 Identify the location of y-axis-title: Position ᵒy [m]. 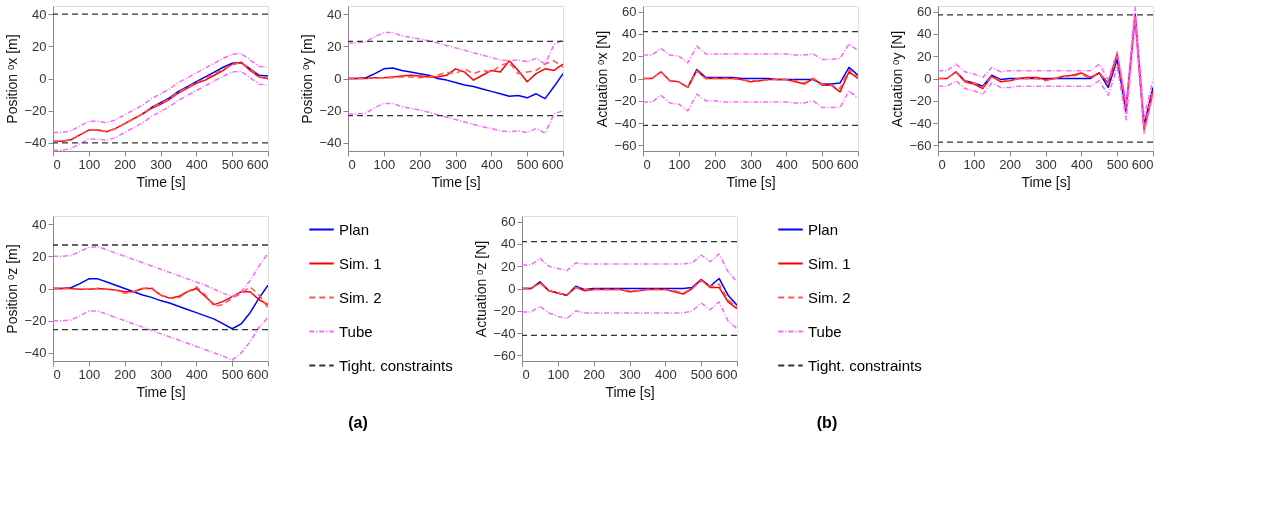
(307, 79).